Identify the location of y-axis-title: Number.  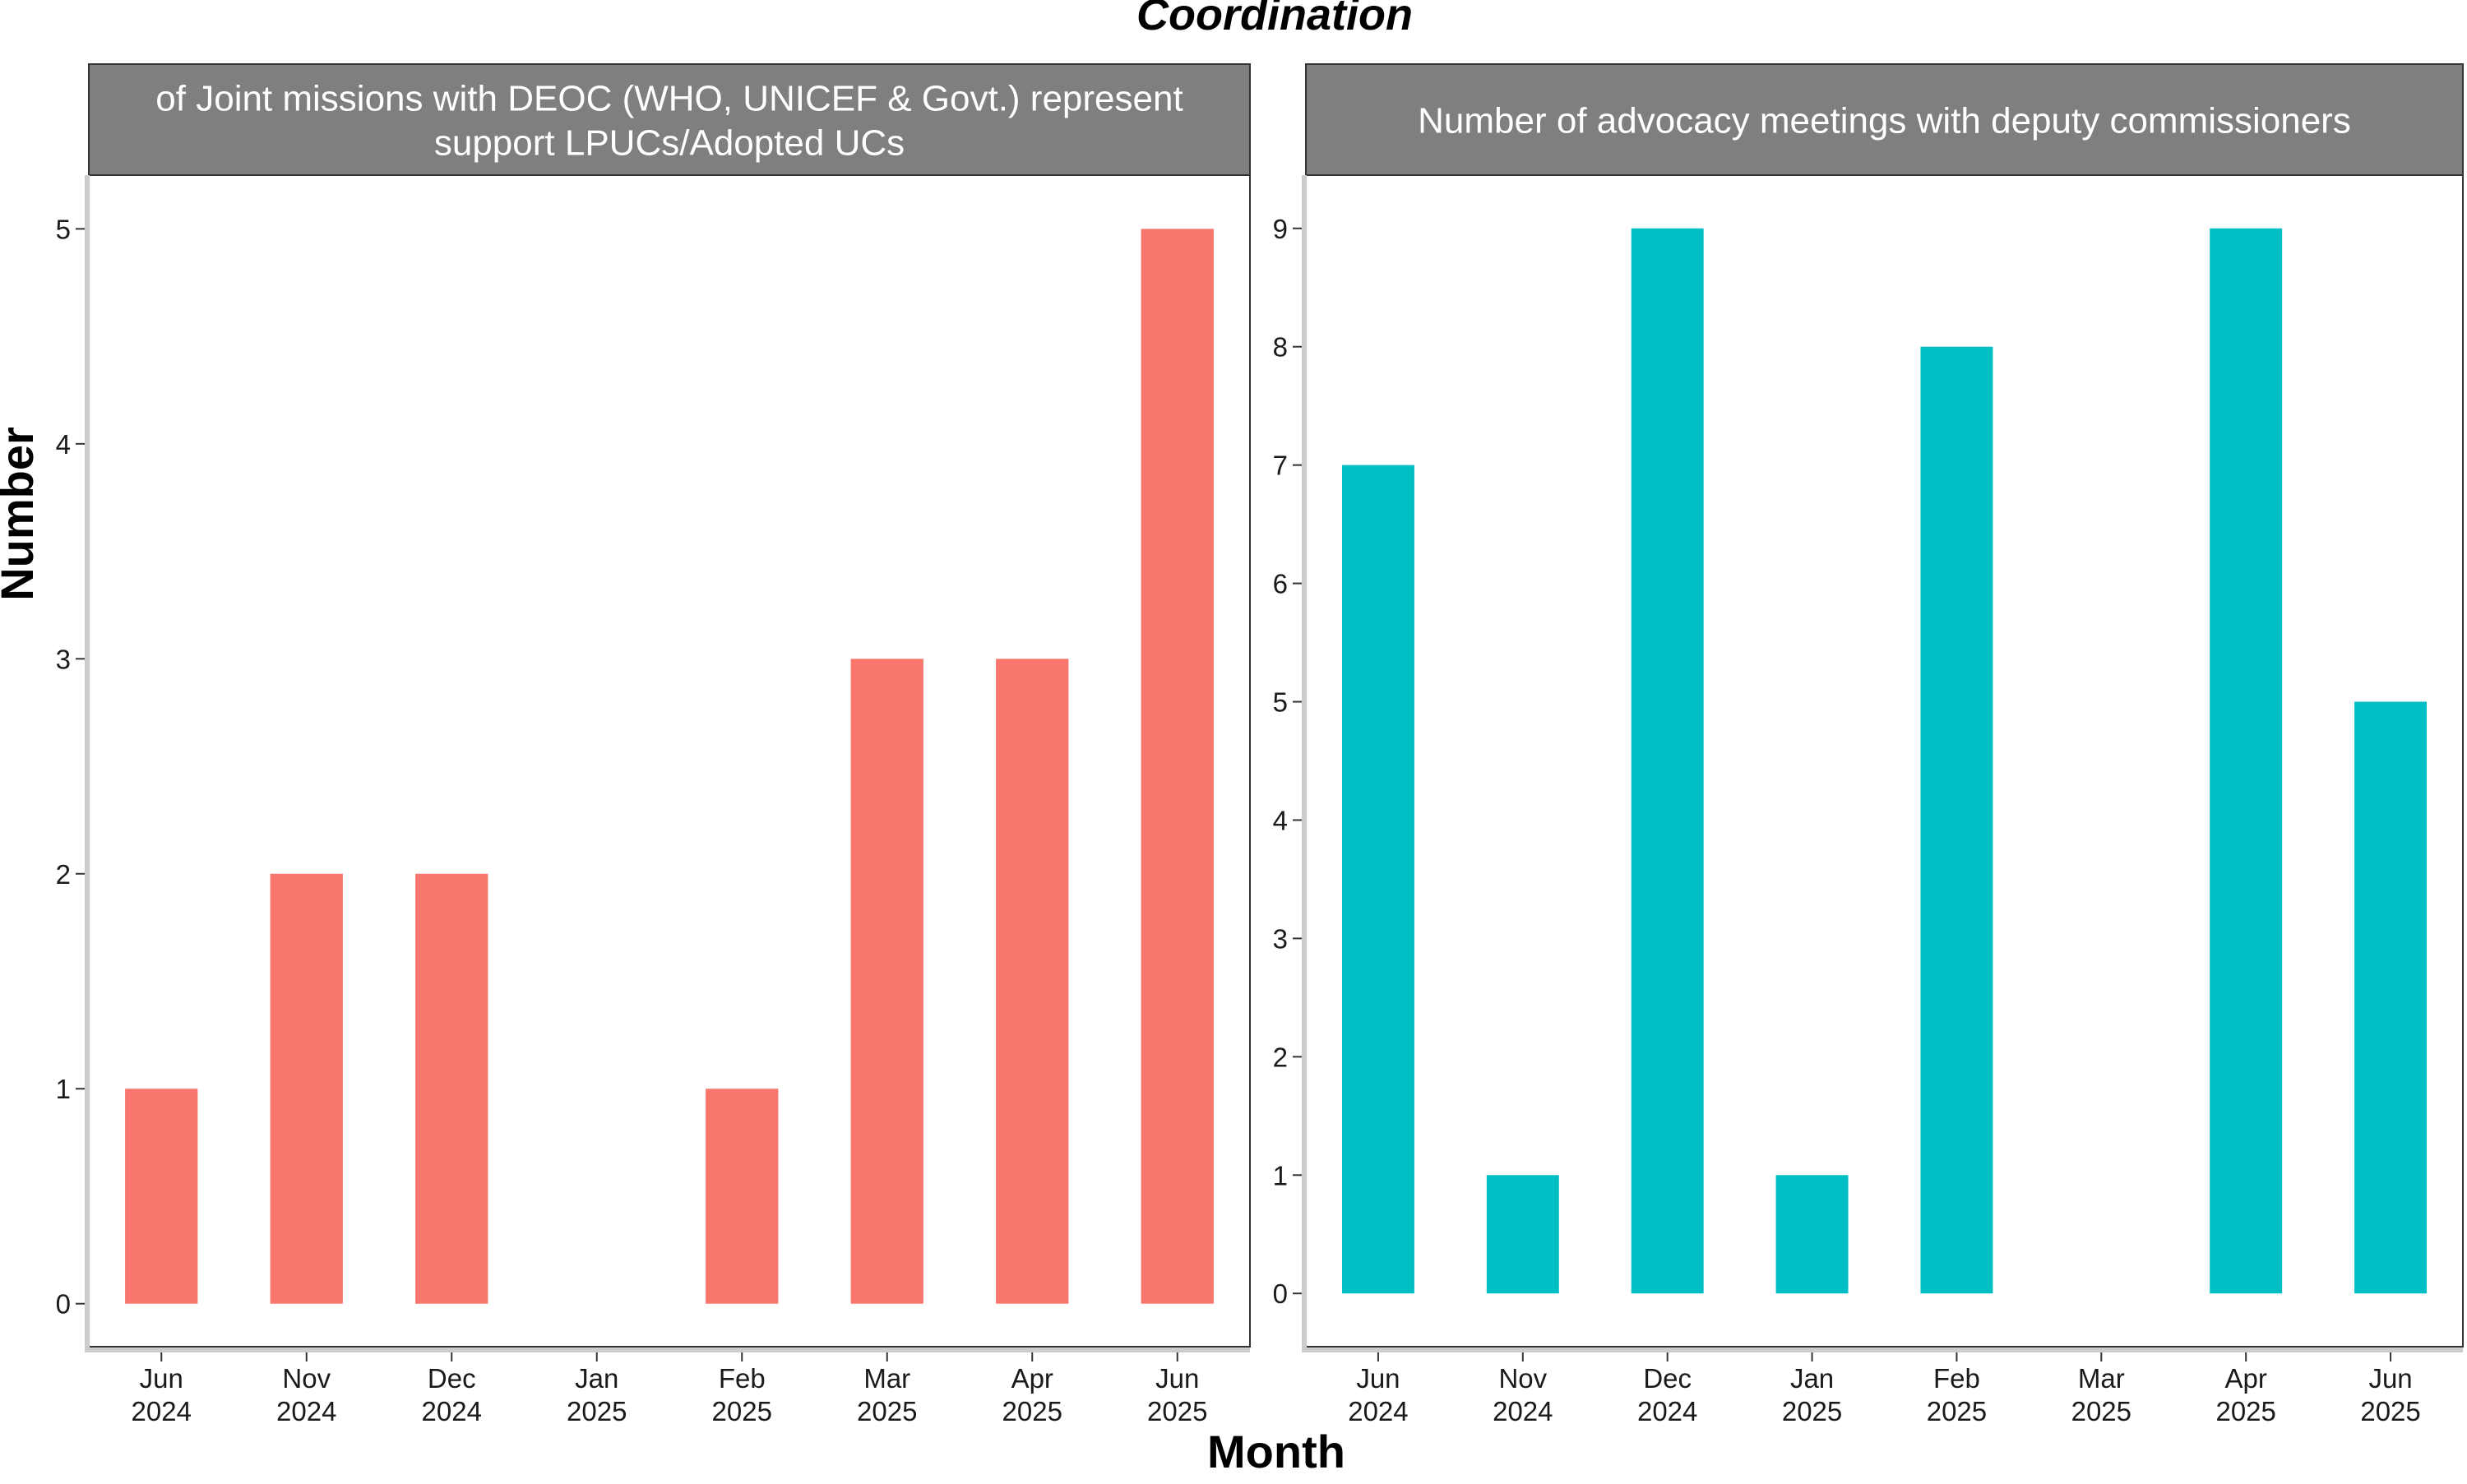
(21, 514).